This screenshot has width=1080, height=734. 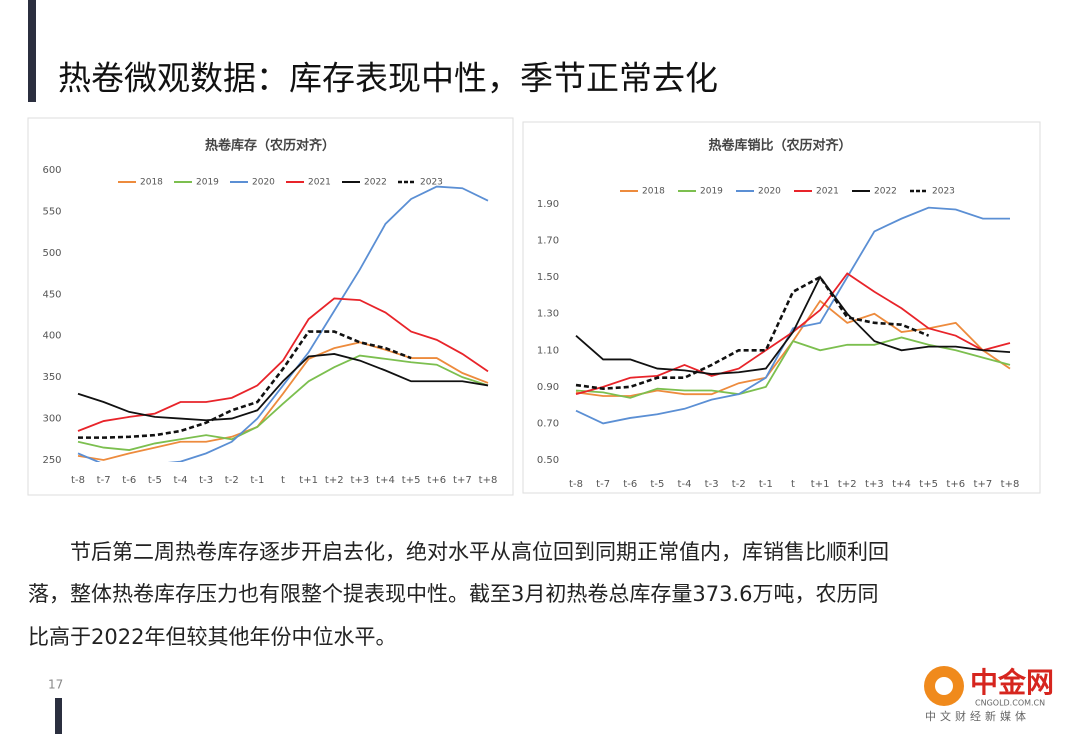 I want to click on y-tick-label: 450, so click(x=51, y=294).